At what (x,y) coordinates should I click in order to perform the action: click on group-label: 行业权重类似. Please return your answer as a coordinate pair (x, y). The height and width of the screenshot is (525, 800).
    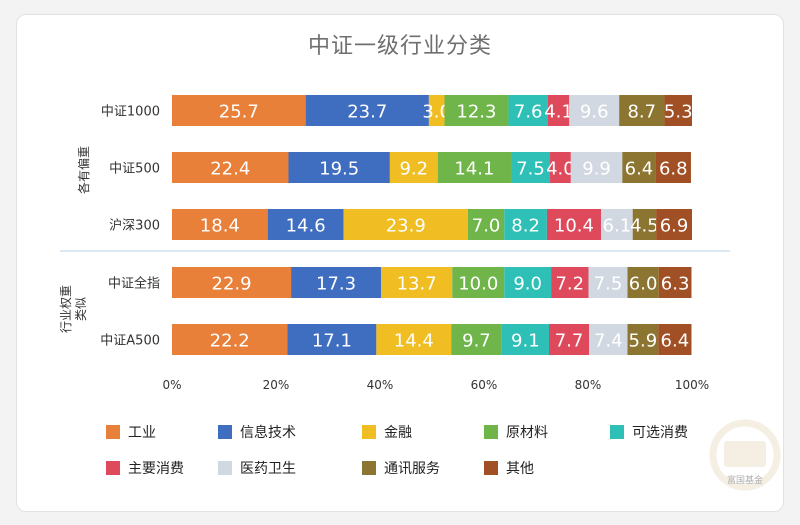
    Looking at the image, I should click on (73, 309).